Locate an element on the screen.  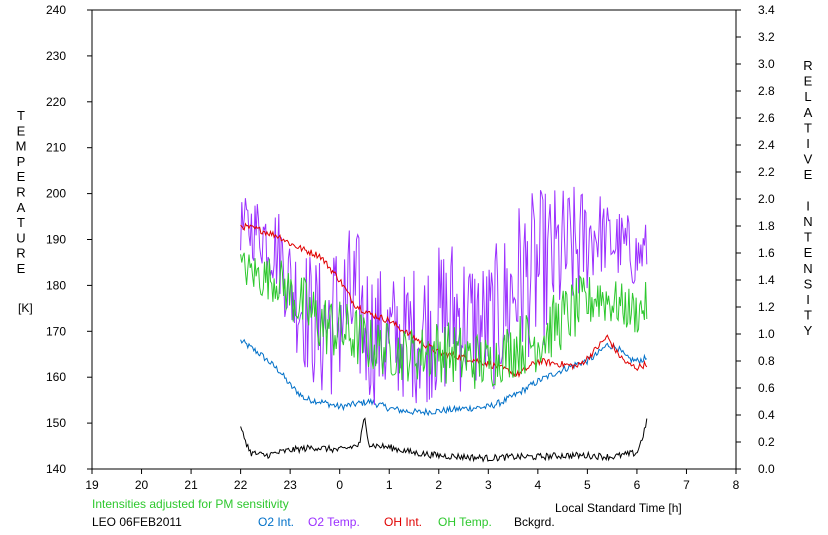
y-right-tick-label: 1.4 is located at coordinates (766, 280).